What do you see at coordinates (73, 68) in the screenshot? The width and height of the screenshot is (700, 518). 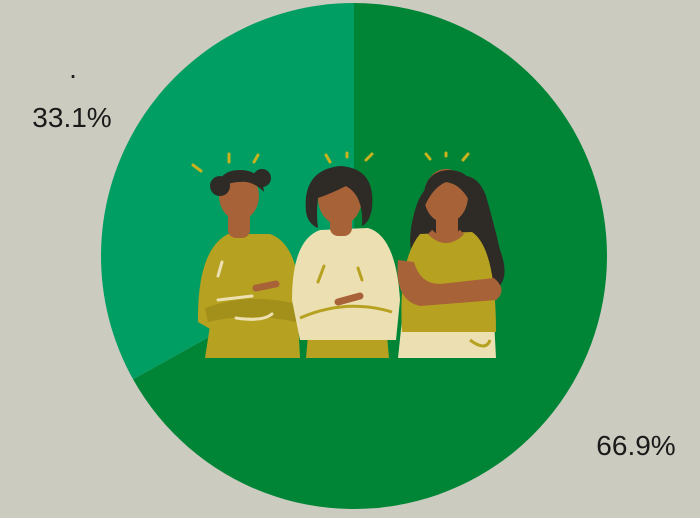 I see `slice-name-2: .` at bounding box center [73, 68].